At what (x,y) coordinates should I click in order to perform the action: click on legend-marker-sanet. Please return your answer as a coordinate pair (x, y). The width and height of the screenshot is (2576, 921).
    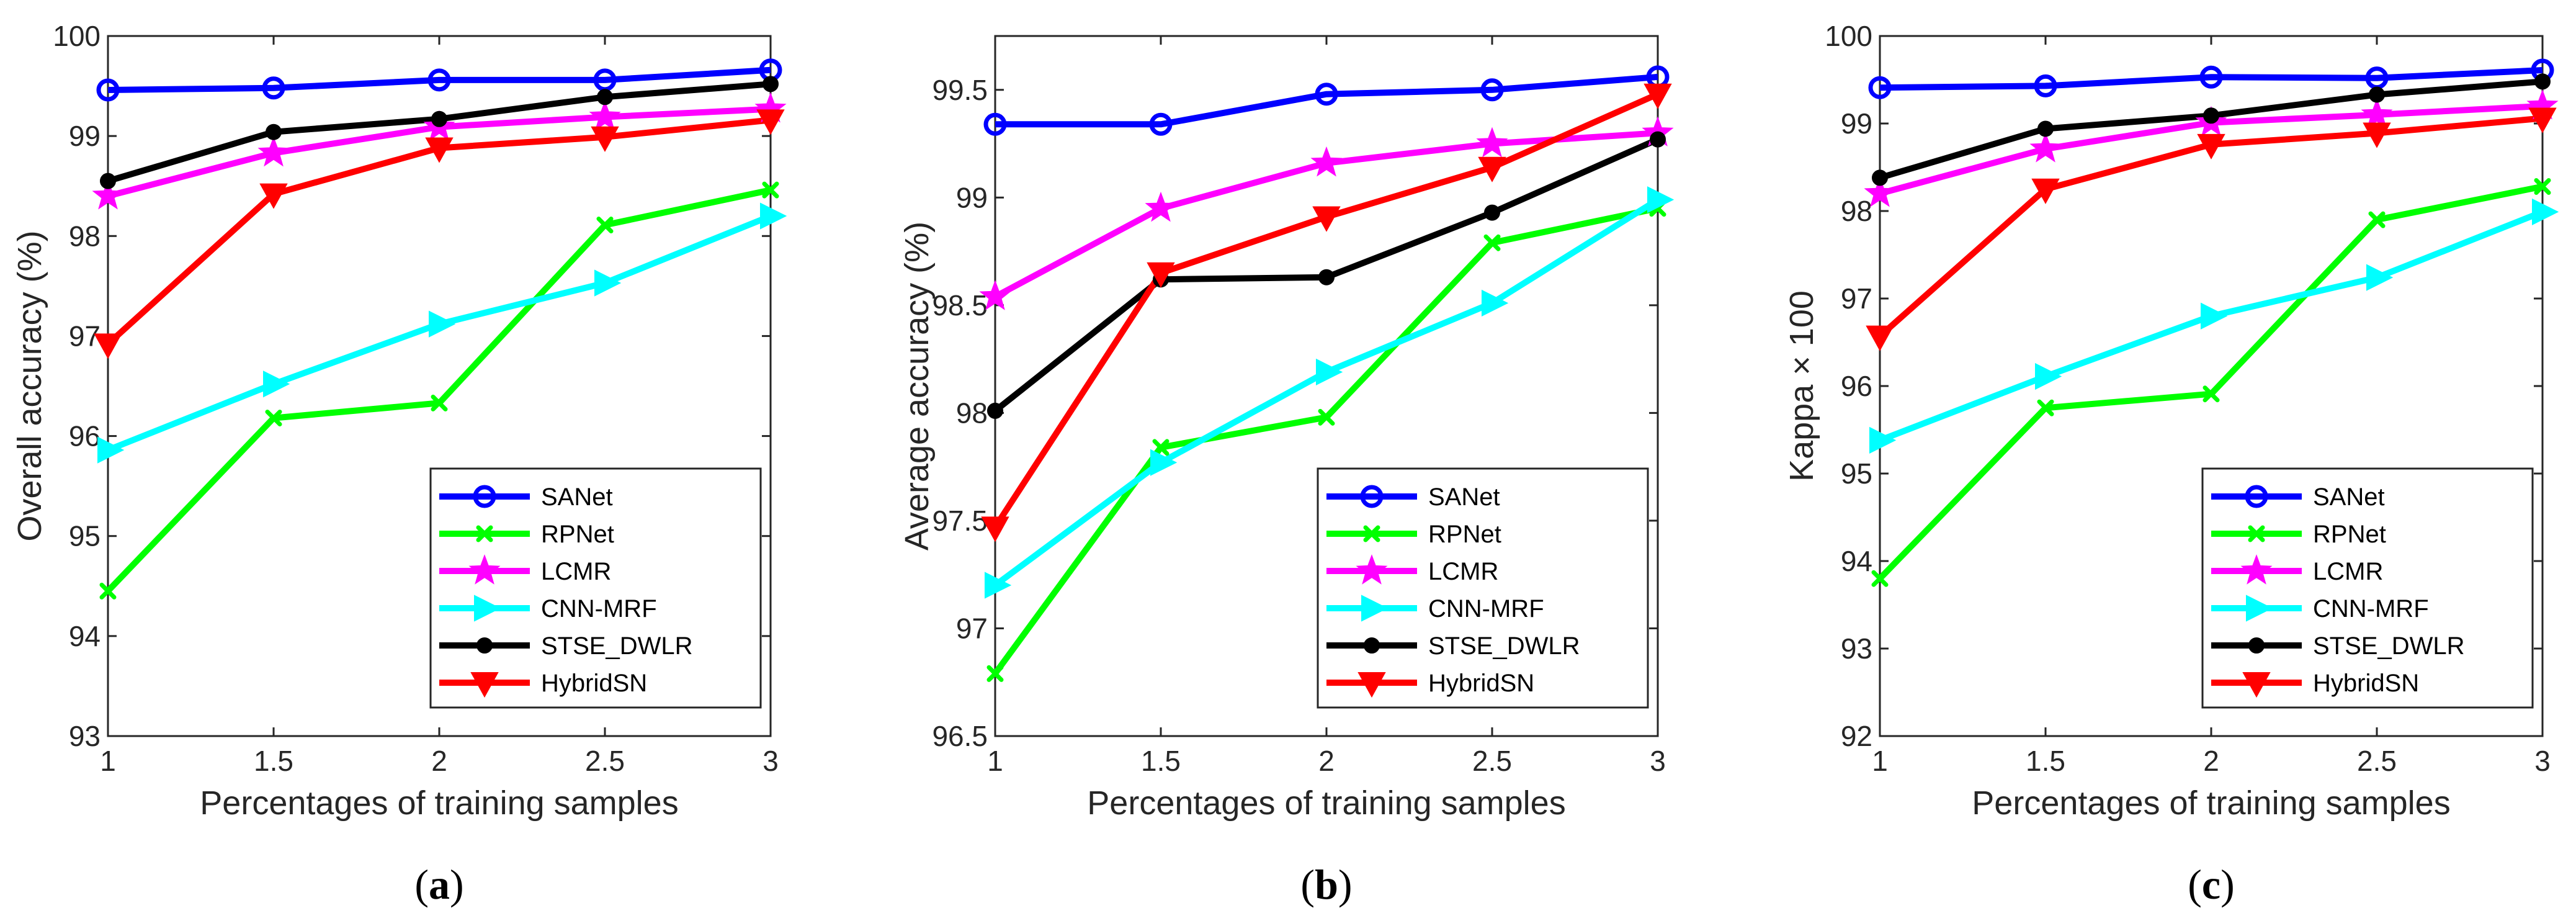
    Looking at the image, I should click on (2256, 496).